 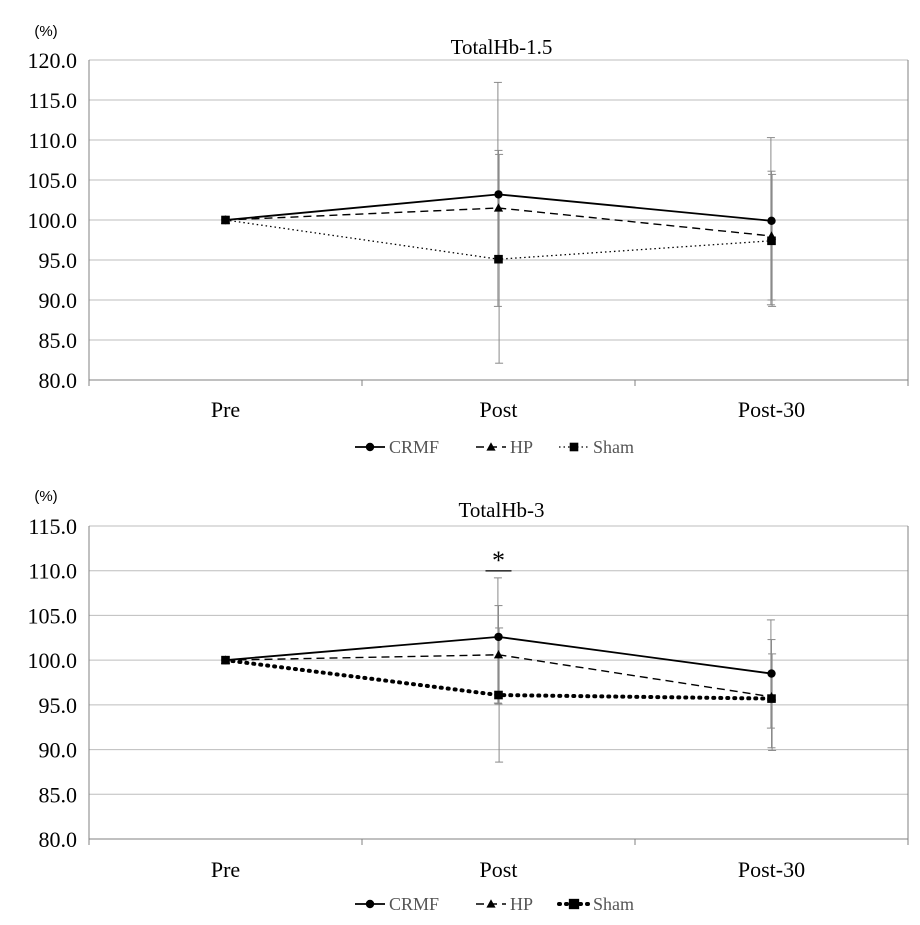 What do you see at coordinates (53, 60) in the screenshot?
I see `y-tick-label: 120.0` at bounding box center [53, 60].